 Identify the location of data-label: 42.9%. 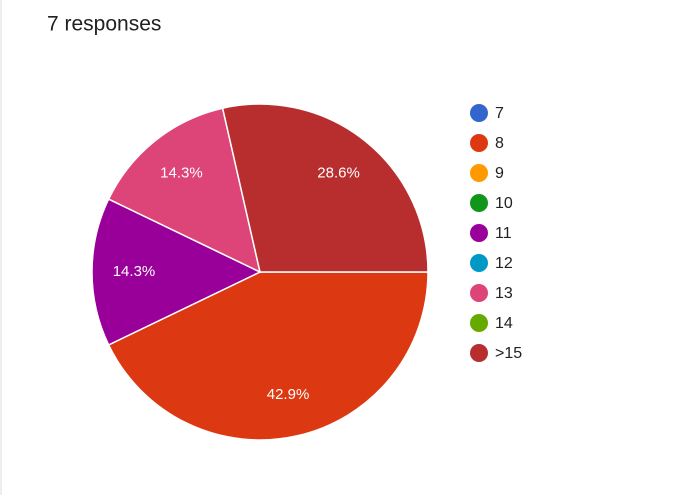
(288, 394).